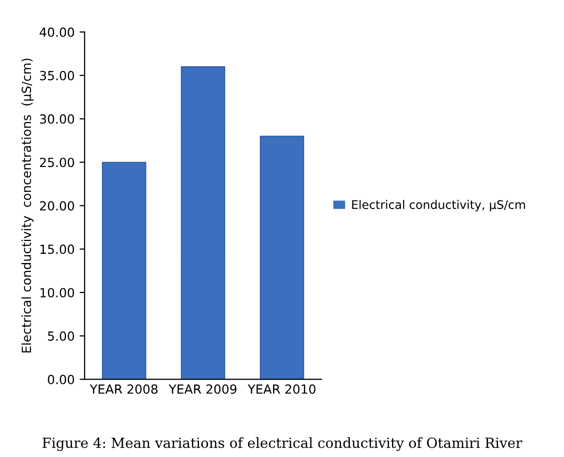  What do you see at coordinates (61, 379) in the screenshot?
I see `y-tick-label: 0.00` at bounding box center [61, 379].